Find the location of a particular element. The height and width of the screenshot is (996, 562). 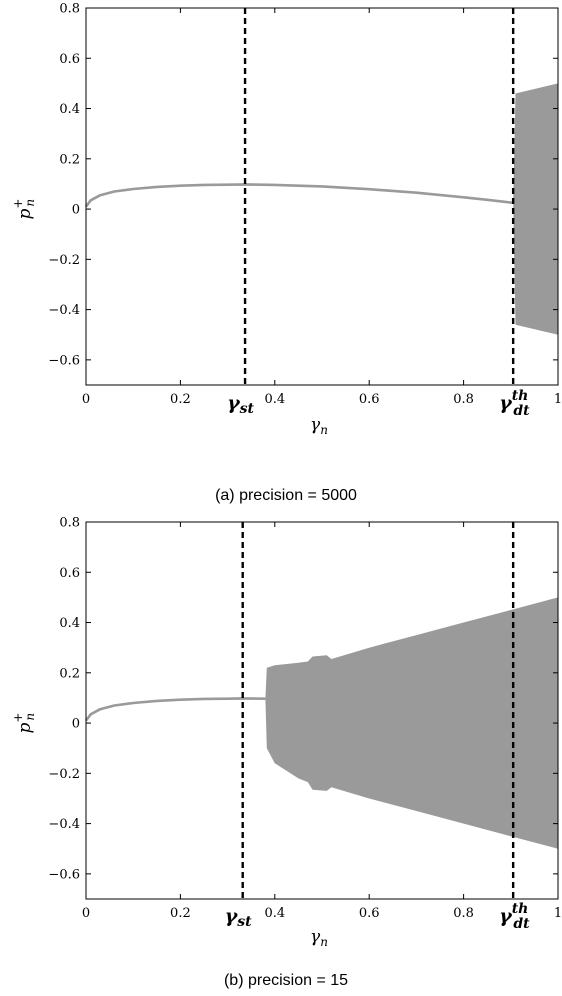

chart-caption: (b) precision = 15 is located at coordinates (286, 980).